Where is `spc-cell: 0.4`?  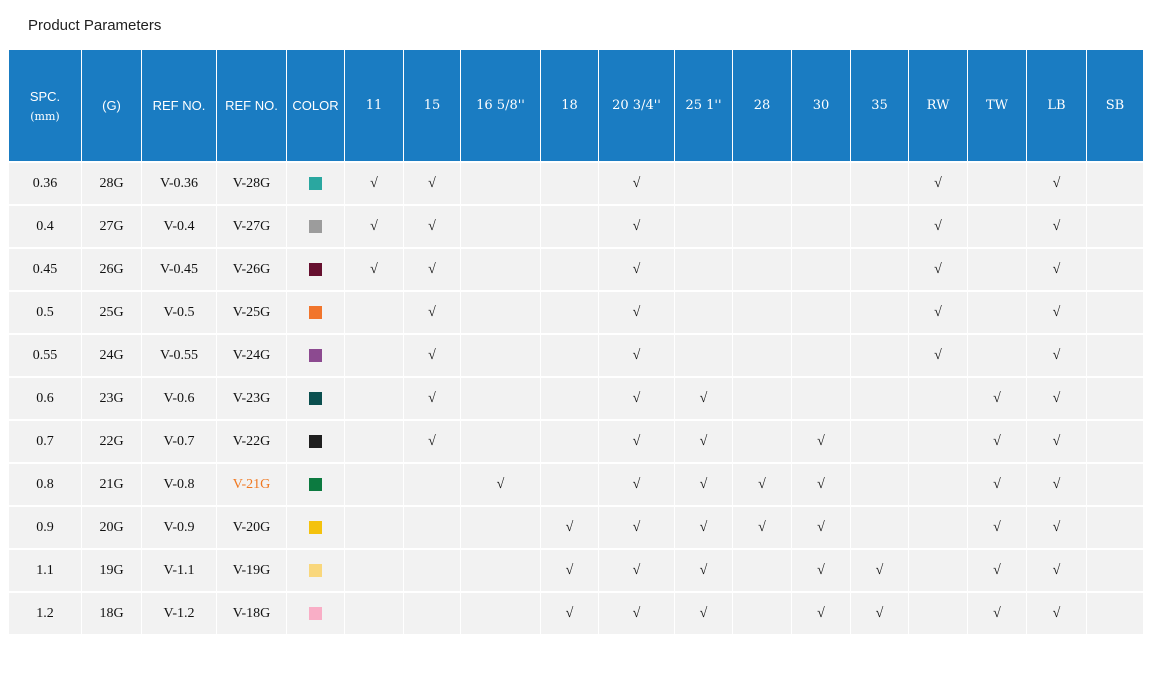 spc-cell: 0.4 is located at coordinates (45, 226).